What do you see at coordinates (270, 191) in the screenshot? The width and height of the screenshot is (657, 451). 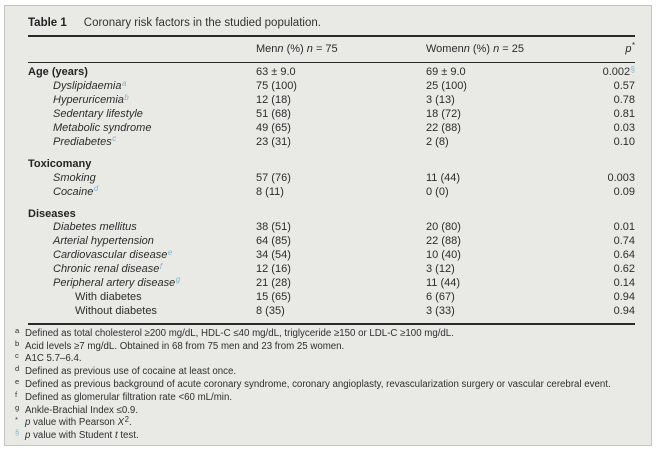 I see `cell-men: 8 (11)` at bounding box center [270, 191].